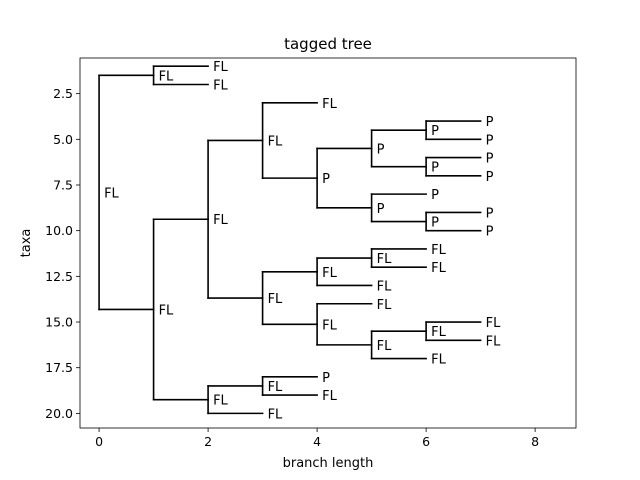 The width and height of the screenshot is (640, 480). What do you see at coordinates (99, 441) in the screenshot?
I see `x-tick-label: 0` at bounding box center [99, 441].